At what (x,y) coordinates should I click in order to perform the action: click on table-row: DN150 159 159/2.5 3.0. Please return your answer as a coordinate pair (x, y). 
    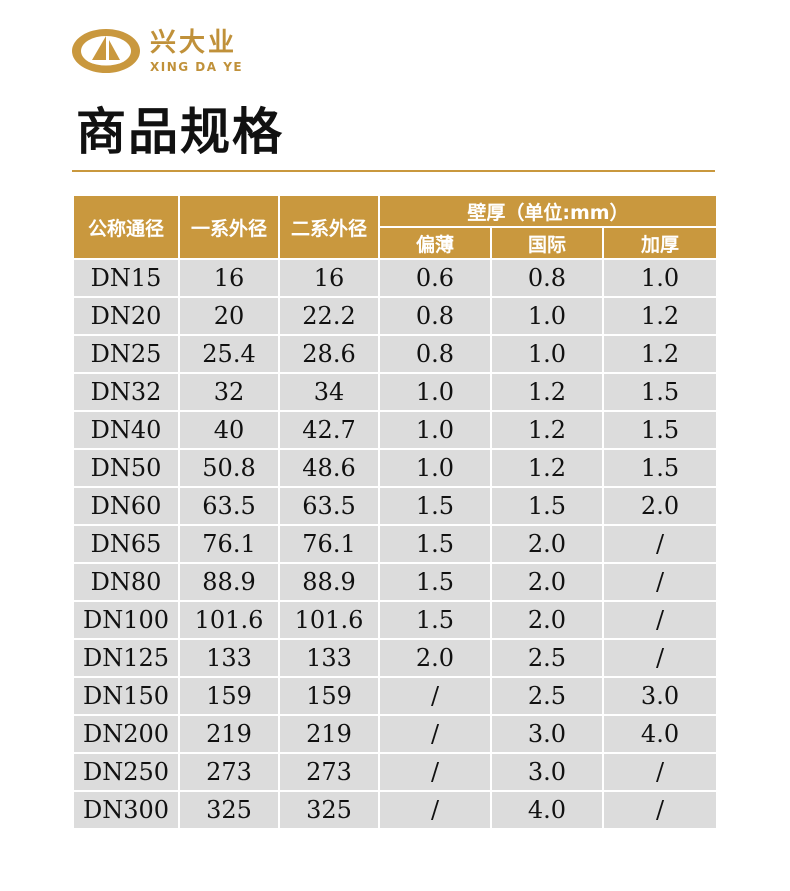
    Looking at the image, I should click on (395, 696).